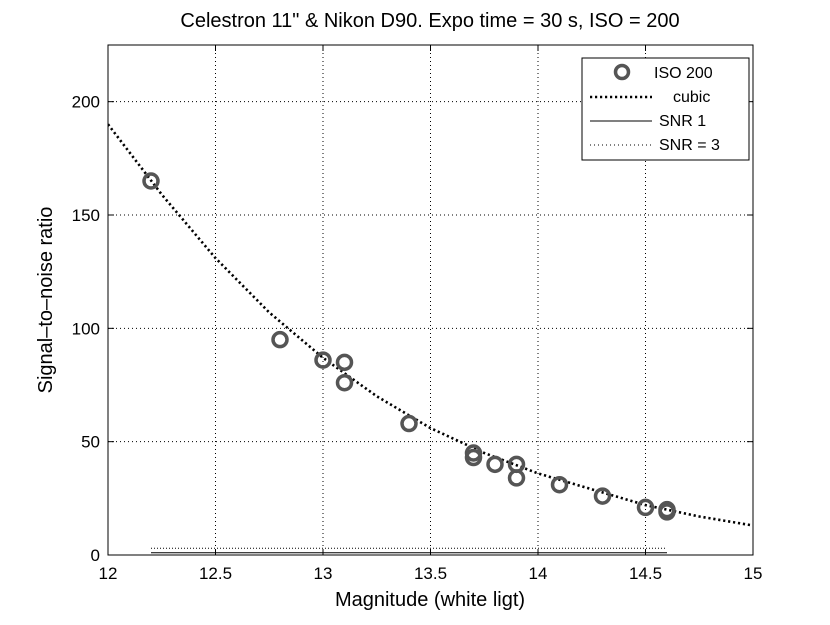 This screenshot has width=830, height=625. I want to click on y-tick-label: 150, so click(86, 215).